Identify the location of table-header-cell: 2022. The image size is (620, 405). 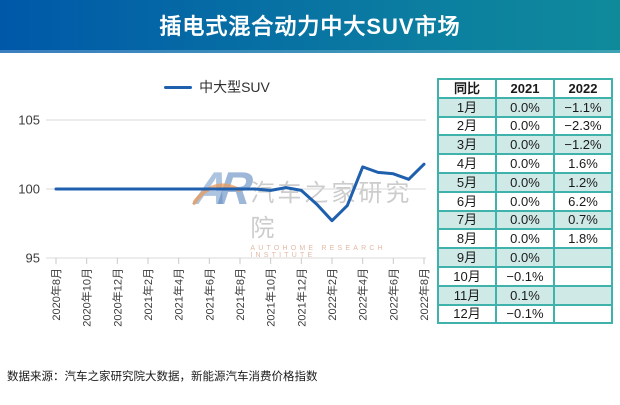
(583, 88).